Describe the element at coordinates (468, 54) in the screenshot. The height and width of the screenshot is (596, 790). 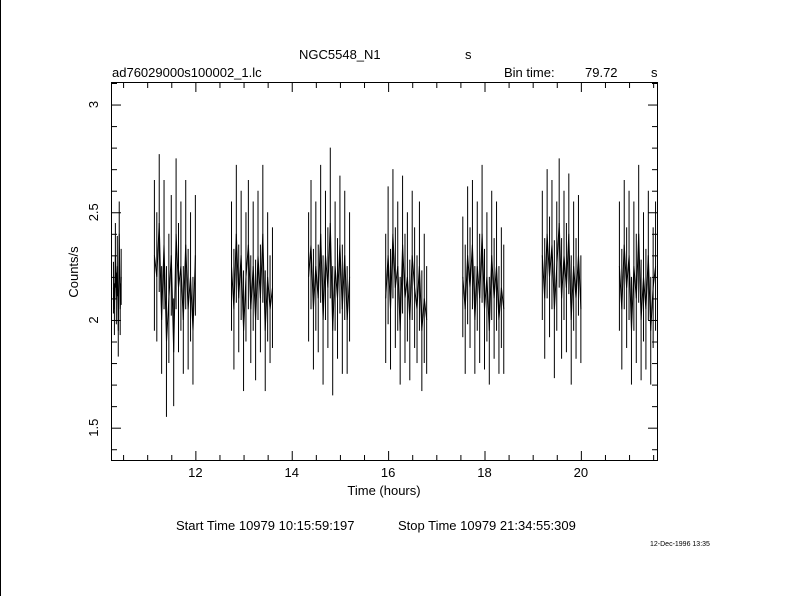
I see `title-unit: s` at that location.